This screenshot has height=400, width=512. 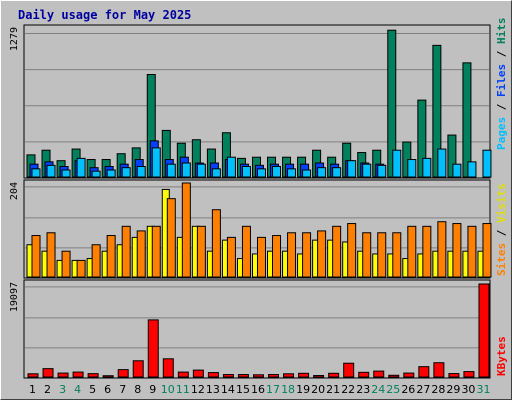 I want to click on legend-entry: Visits, so click(x=501, y=203).